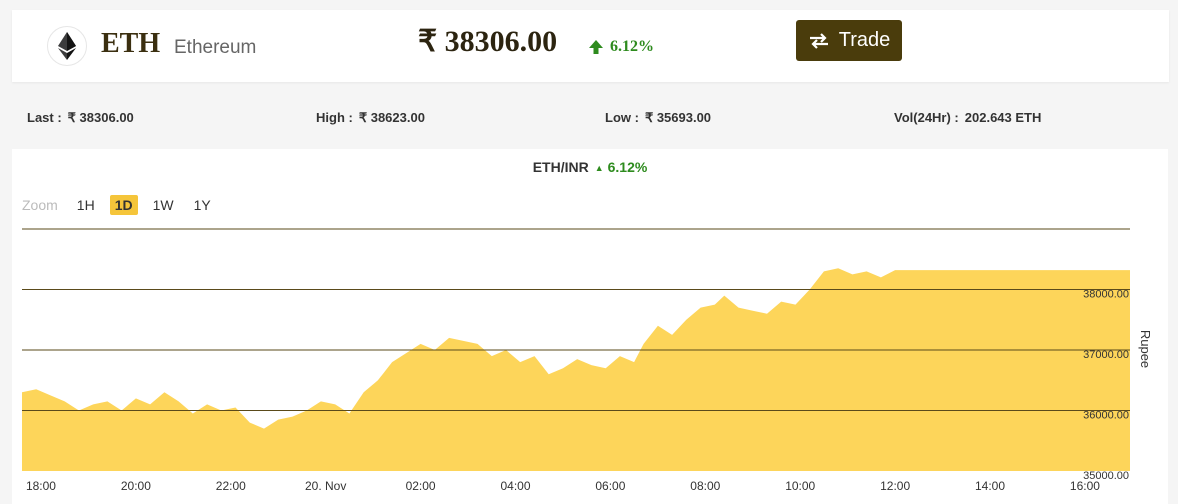  I want to click on stat-high: High : ₹ 38623.00, so click(370, 118).